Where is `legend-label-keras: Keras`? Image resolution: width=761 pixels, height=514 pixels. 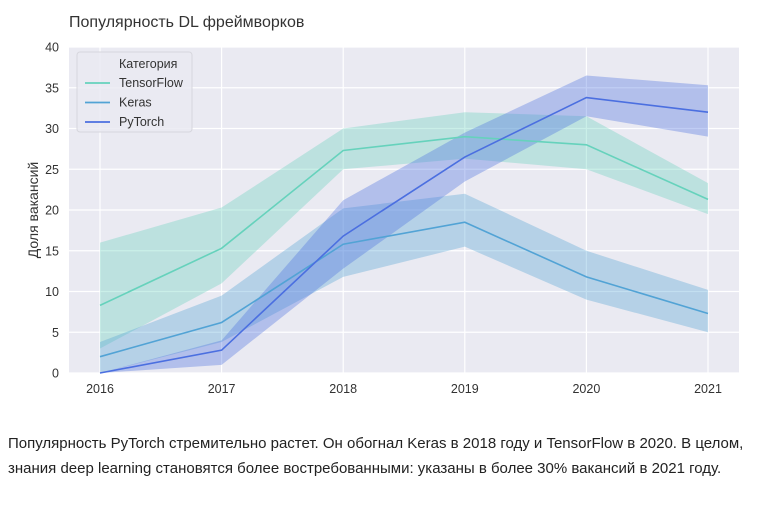 legend-label-keras: Keras is located at coordinates (135, 103).